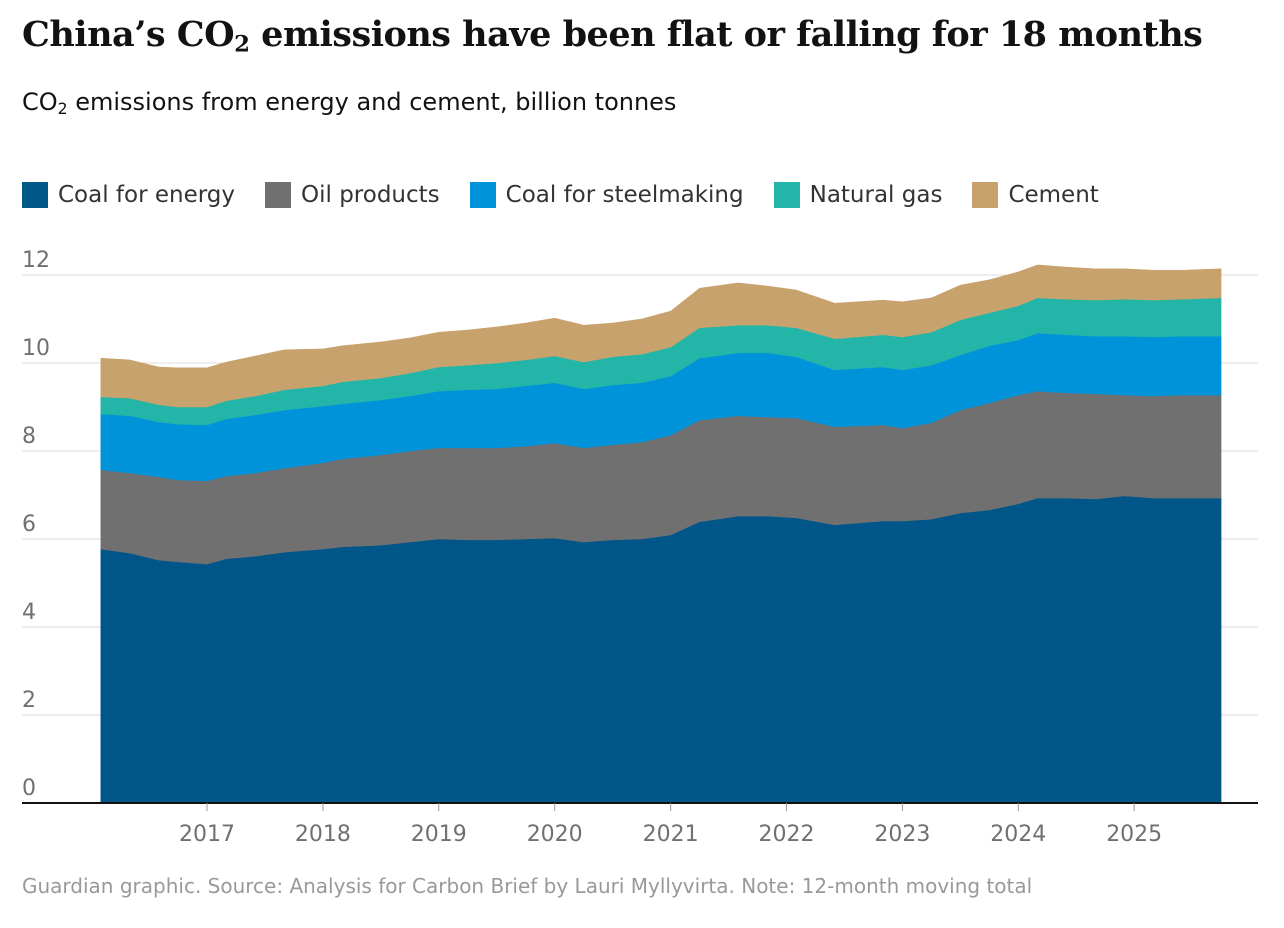  I want to click on title-subscript: 2, so click(242, 44).